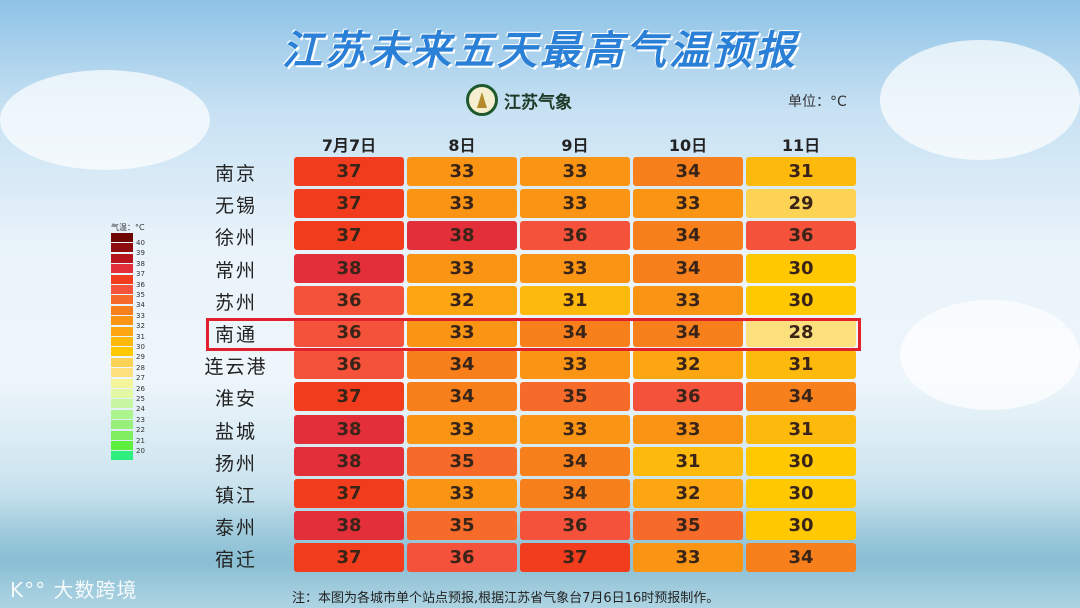 This screenshot has width=1080, height=608. Describe the element at coordinates (462, 145) in the screenshot. I see `column-header: 8日` at that location.